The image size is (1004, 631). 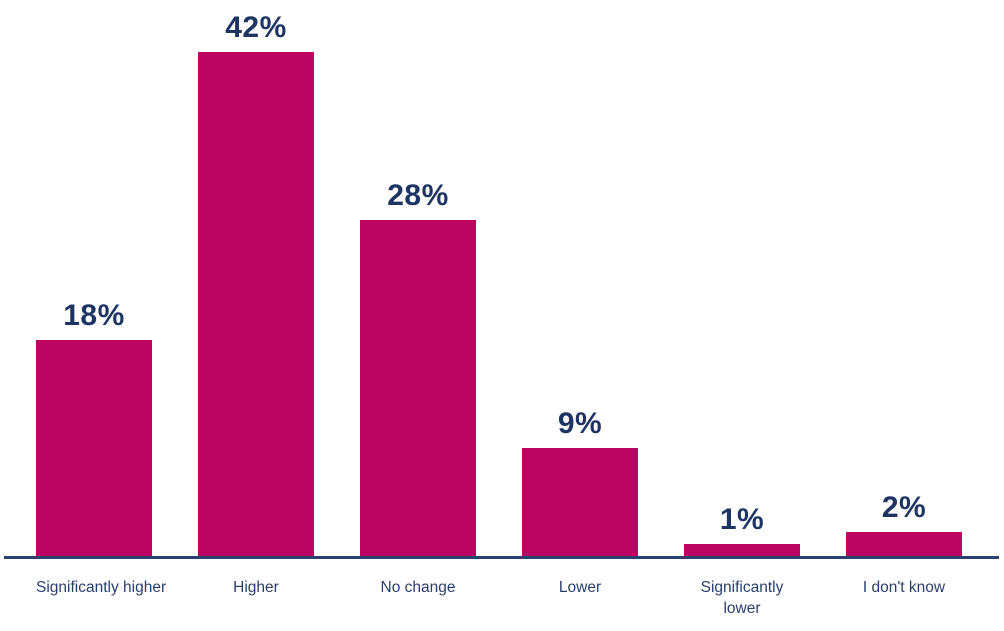 What do you see at coordinates (904, 507) in the screenshot?
I see `bar-value-label: 2%` at bounding box center [904, 507].